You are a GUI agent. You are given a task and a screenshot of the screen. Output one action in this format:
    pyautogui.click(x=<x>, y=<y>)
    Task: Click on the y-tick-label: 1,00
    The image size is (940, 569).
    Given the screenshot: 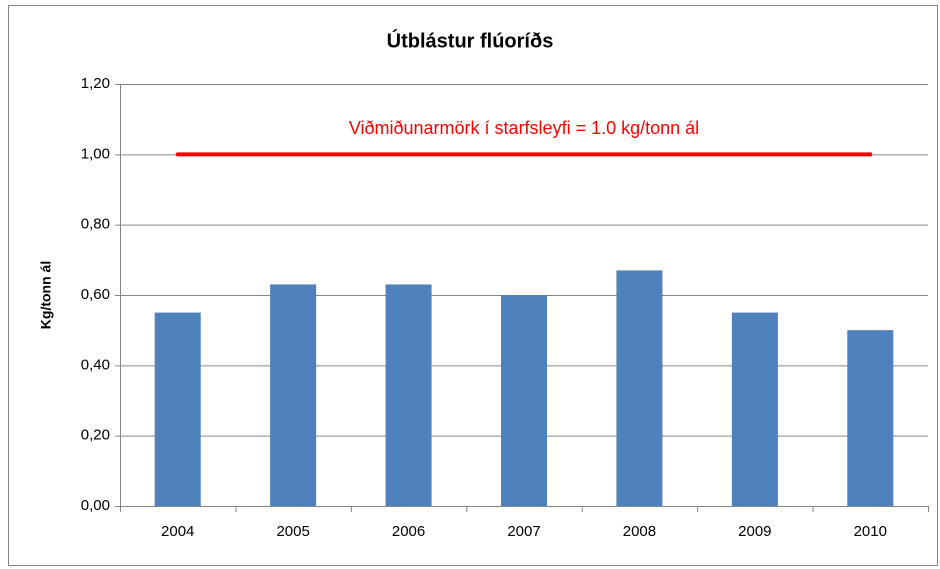 What is the action you would take?
    pyautogui.click(x=95, y=153)
    